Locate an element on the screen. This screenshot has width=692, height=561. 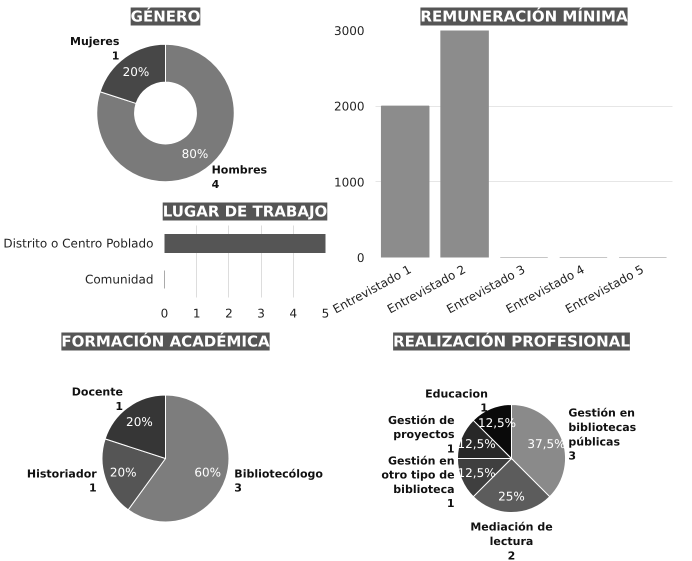
slice-label: Historiador 1 is located at coordinates (62, 481).